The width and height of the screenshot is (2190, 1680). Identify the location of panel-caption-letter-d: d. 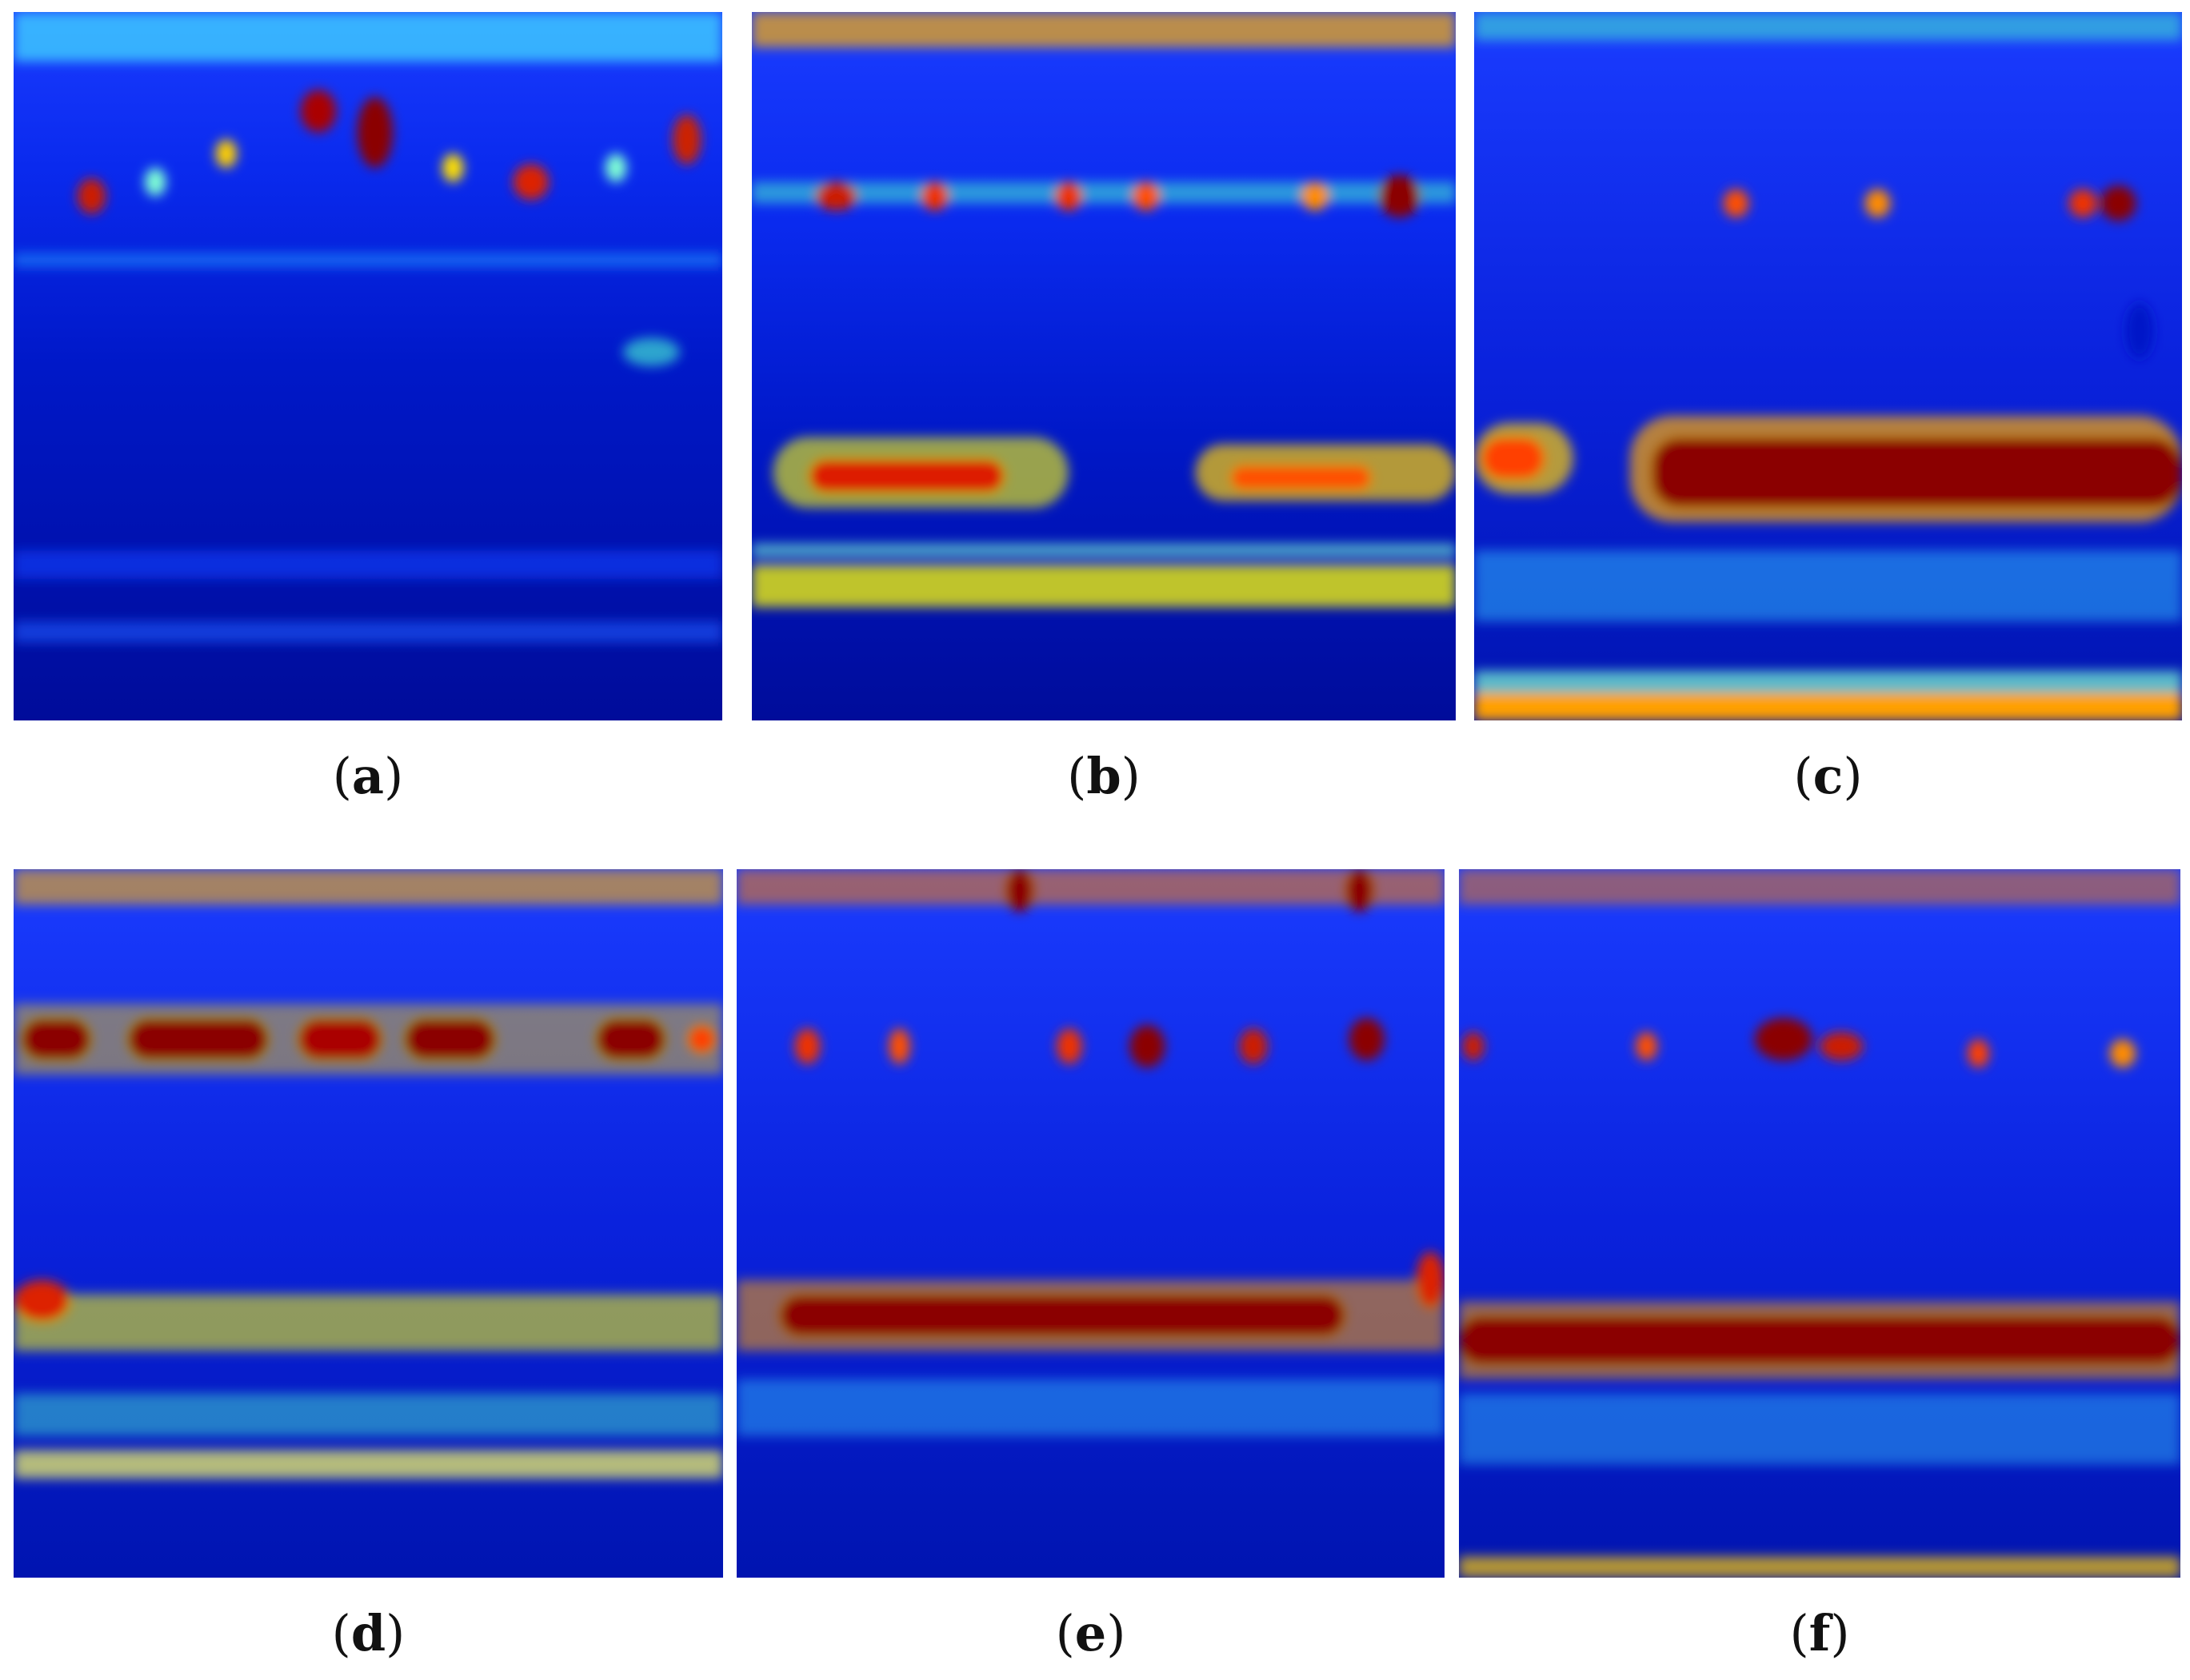
(368, 1633).